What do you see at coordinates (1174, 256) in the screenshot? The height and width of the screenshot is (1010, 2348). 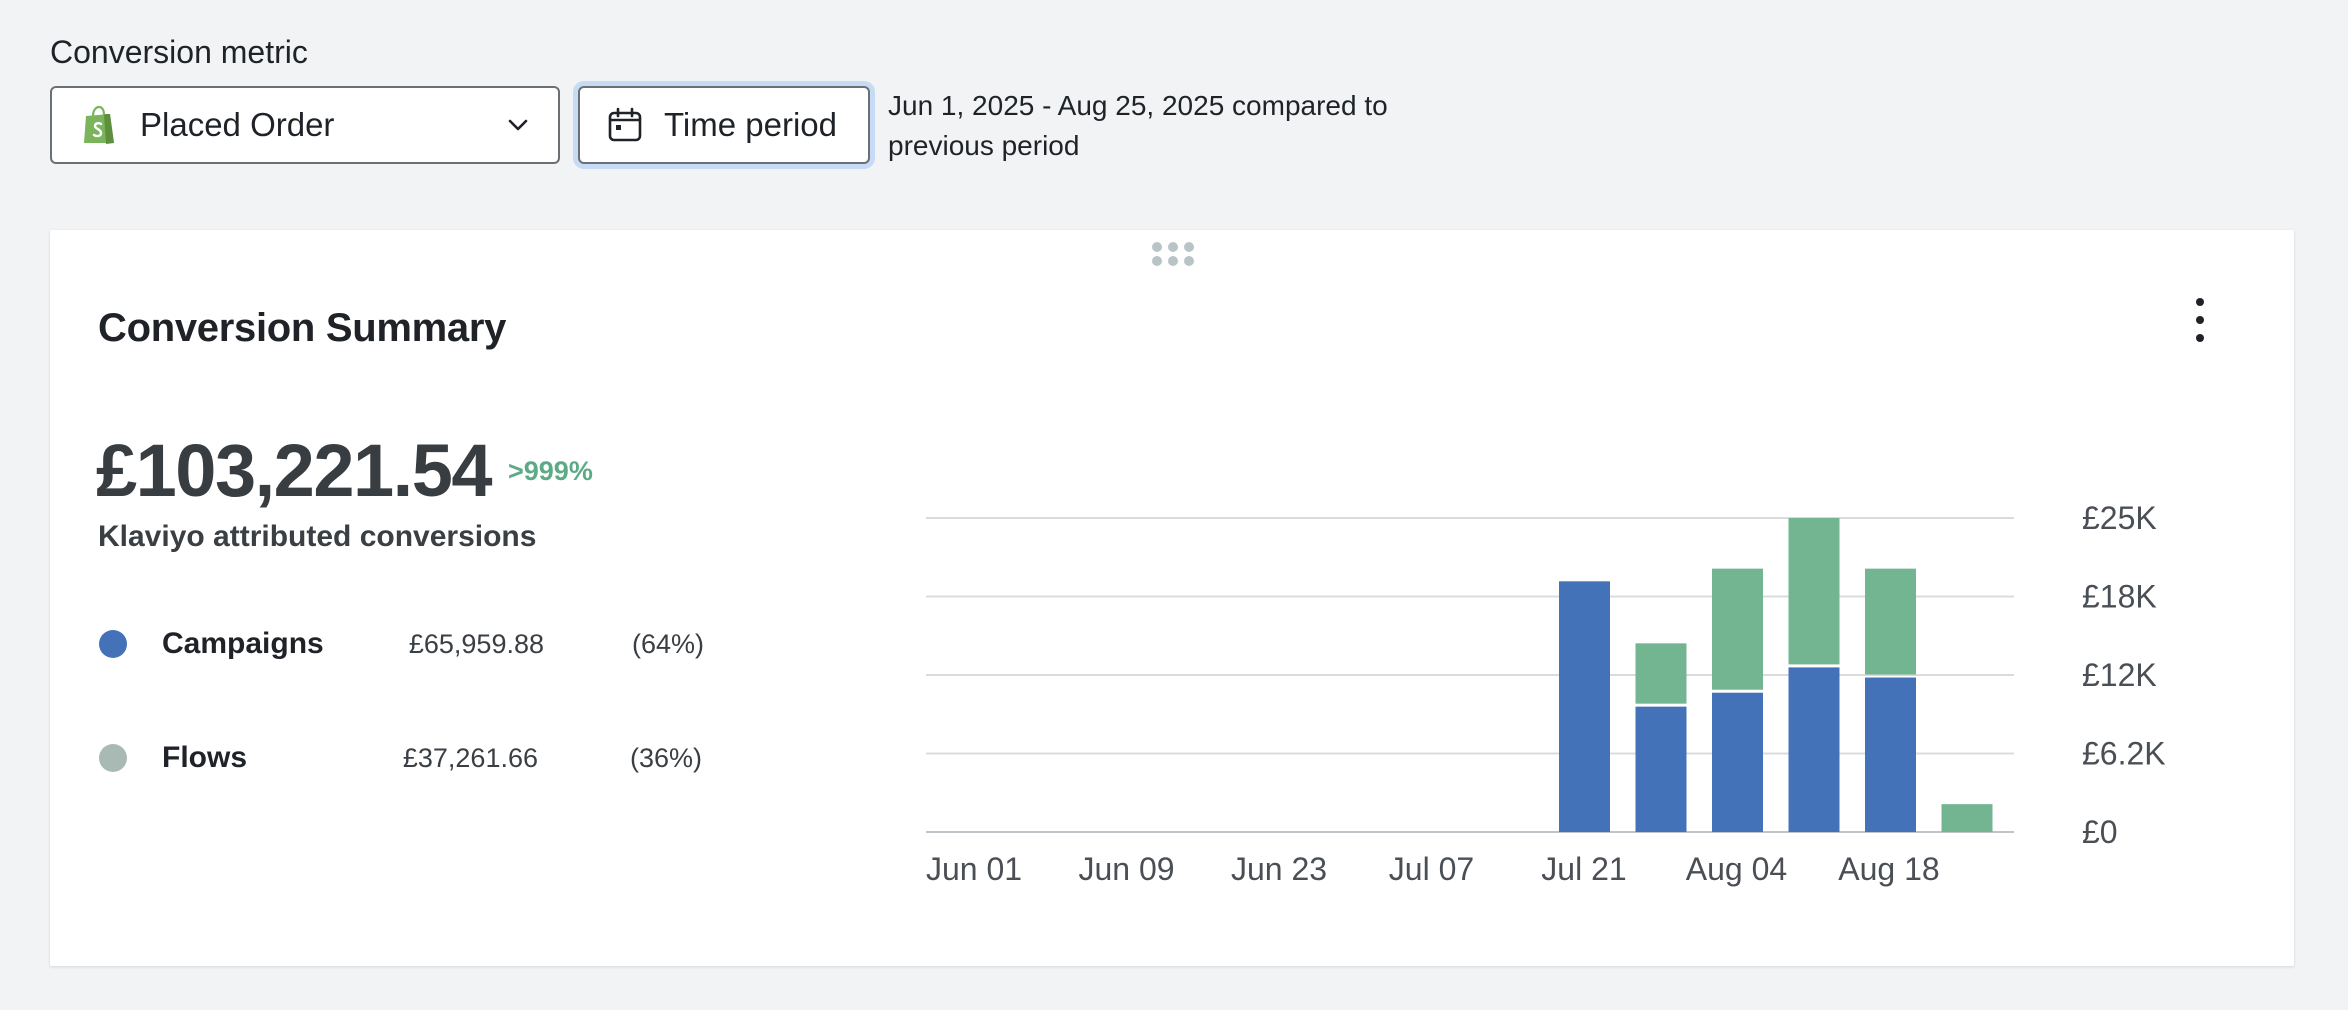 I see `drag-handle-icon` at bounding box center [1174, 256].